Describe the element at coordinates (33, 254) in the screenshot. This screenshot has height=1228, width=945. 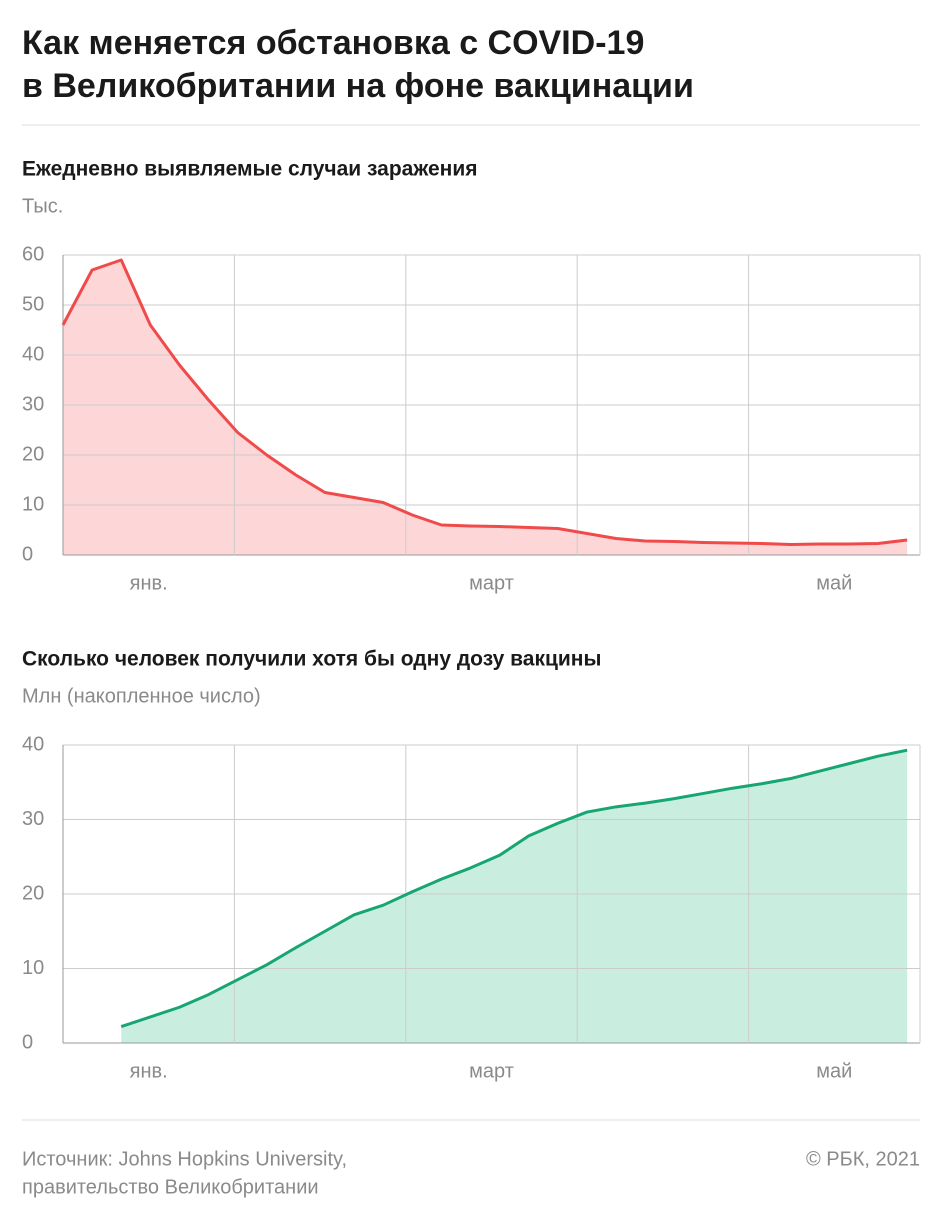
I see `y-tick-label: 60` at that location.